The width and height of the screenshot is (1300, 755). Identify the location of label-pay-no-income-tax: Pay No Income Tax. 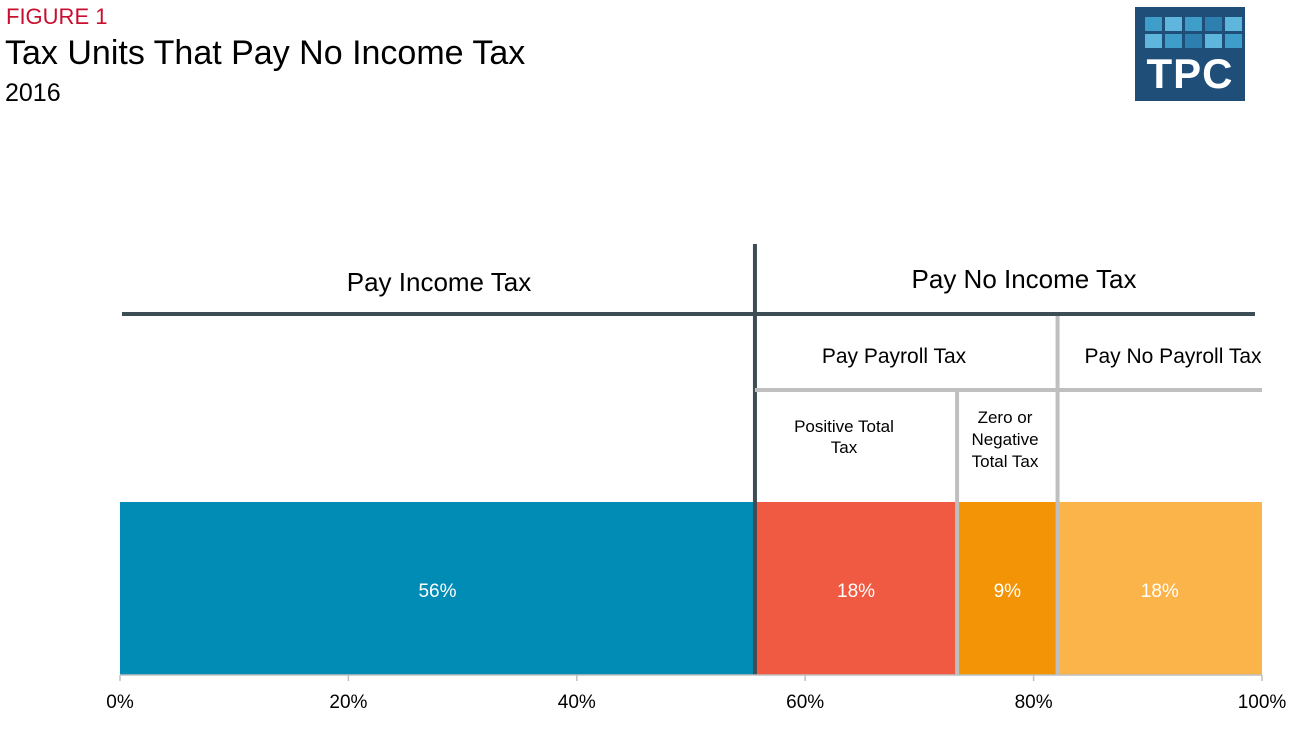
(1024, 279).